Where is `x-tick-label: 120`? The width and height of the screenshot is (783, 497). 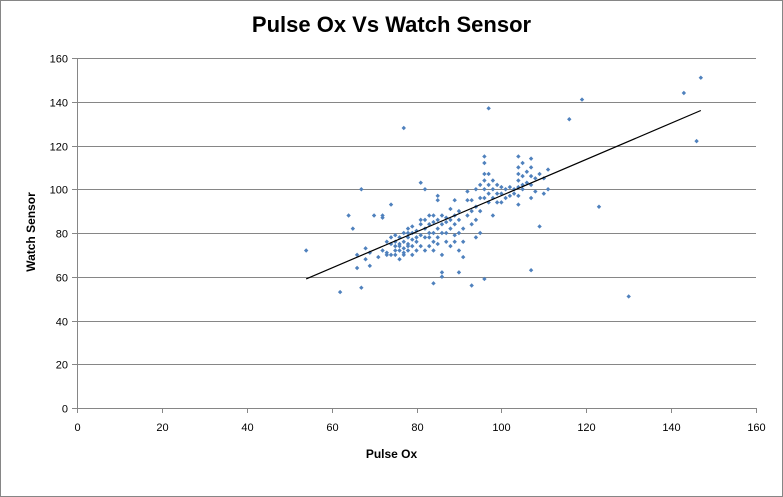
x-tick-label: 120 is located at coordinates (586, 428).